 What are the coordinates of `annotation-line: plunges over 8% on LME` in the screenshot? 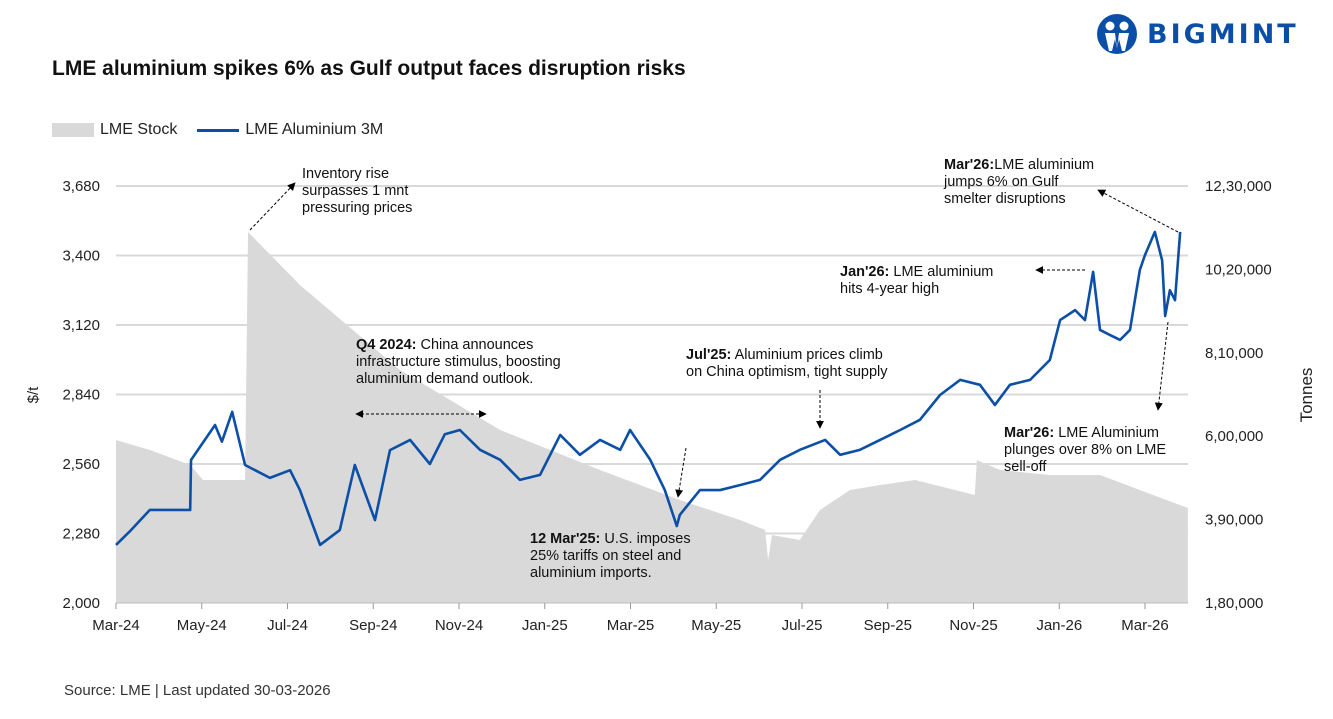 It's located at (1085, 450).